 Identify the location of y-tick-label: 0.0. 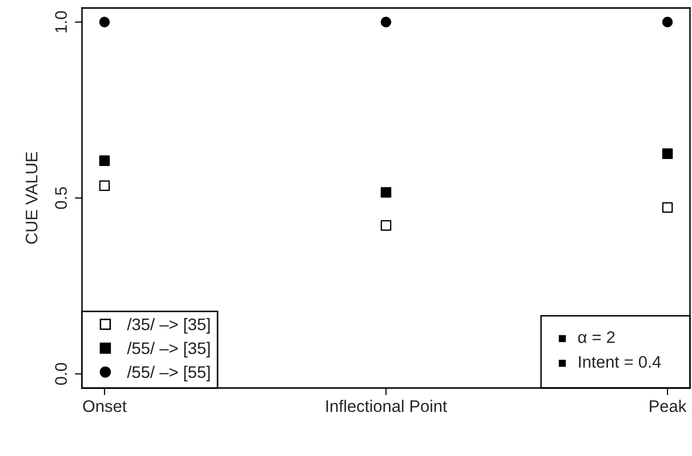
(61, 373).